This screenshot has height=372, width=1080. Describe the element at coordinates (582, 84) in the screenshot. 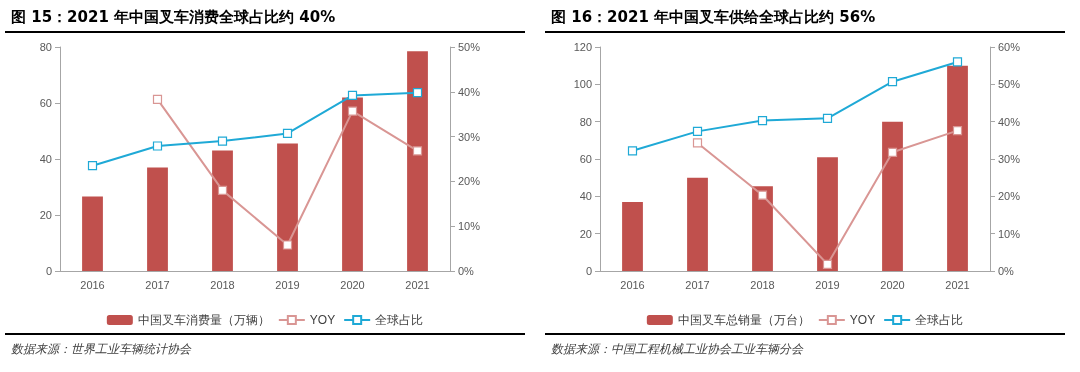

I see `y-tick-label: 100` at that location.